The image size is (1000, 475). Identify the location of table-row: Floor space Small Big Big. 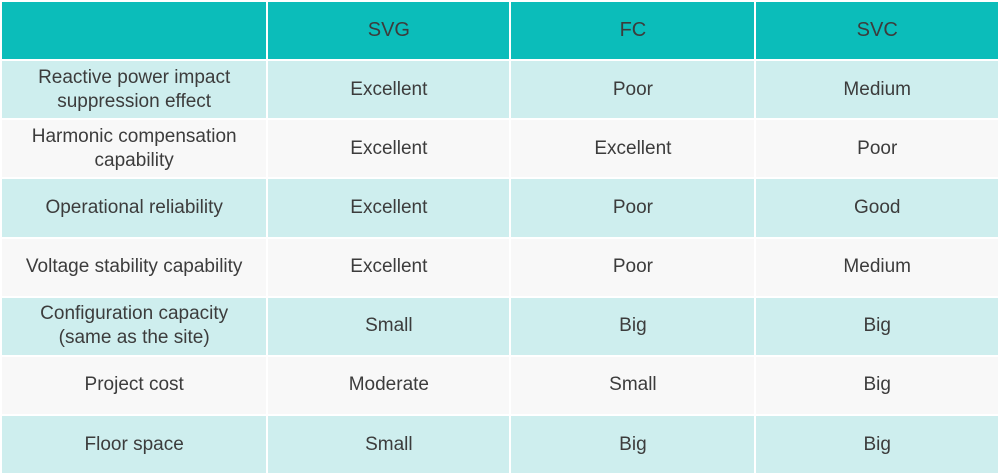
(500, 444).